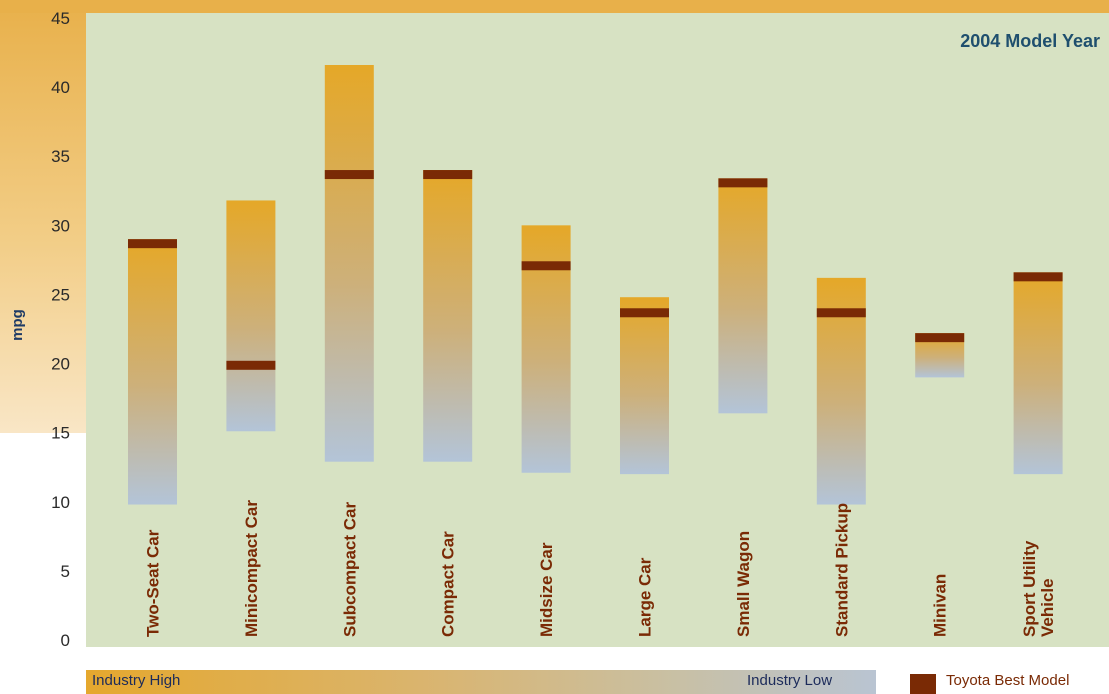 The image size is (1109, 694). Describe the element at coordinates (448, 584) in the screenshot. I see `category-label: Compact Car` at that location.